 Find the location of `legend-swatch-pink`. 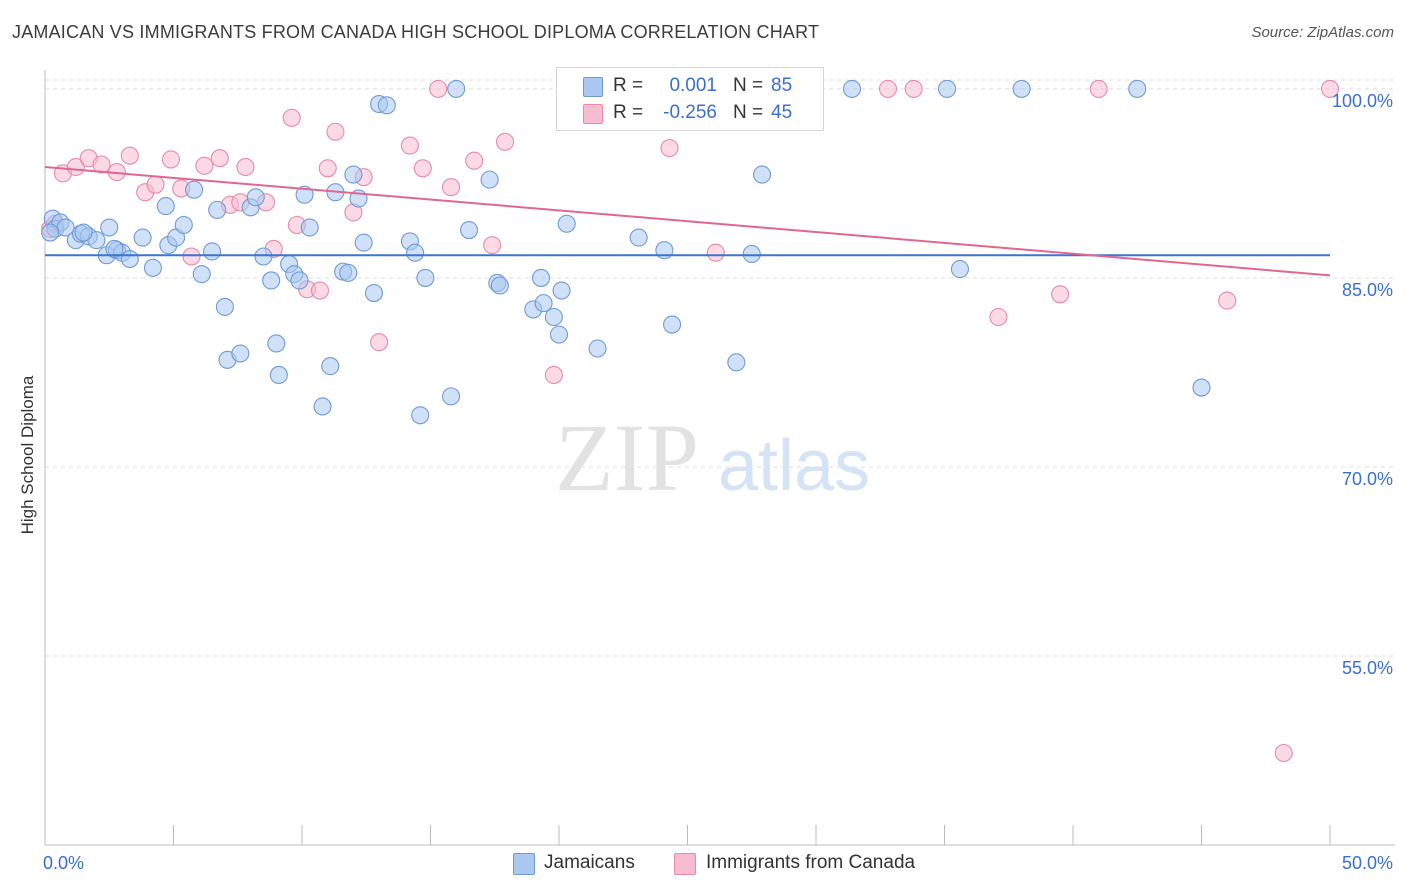

legend-swatch-pink is located at coordinates (593, 114).